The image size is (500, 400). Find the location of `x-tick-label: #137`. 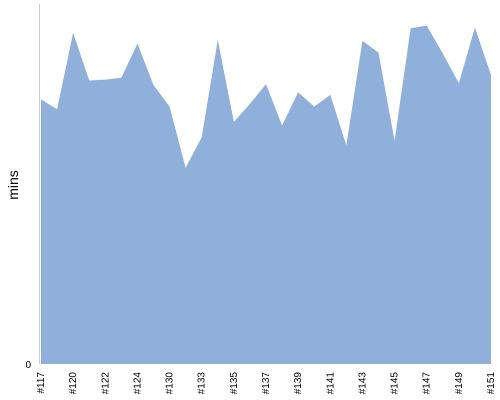

x-tick-label: #137 is located at coordinates (266, 383).